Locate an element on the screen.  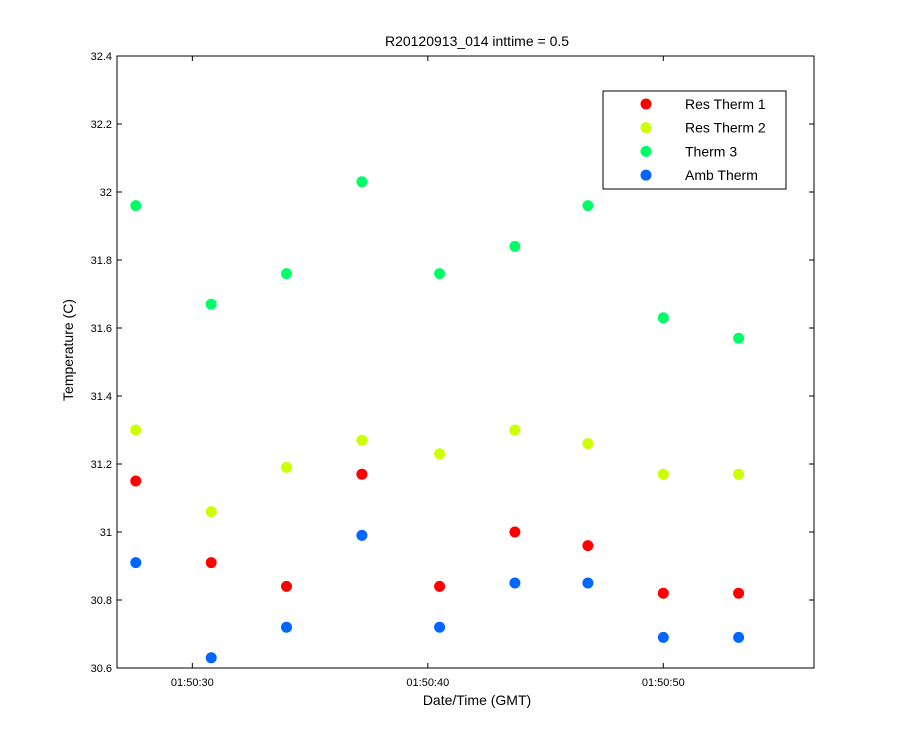
legend-label: Therm 3 is located at coordinates (711, 151).